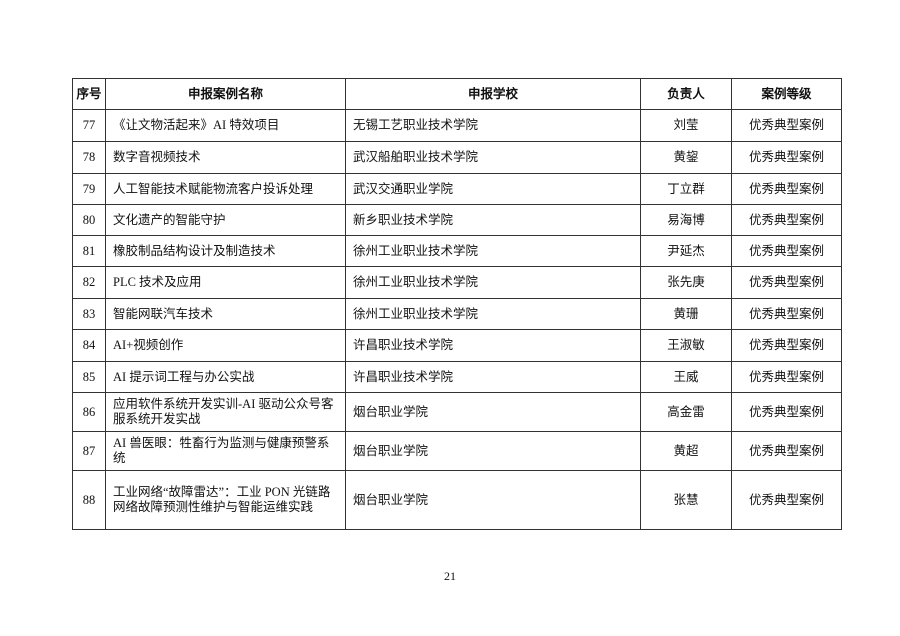 The image size is (900, 636). What do you see at coordinates (225, 377) in the screenshot?
I see `cell-case-name: AI 提示词工程与办公实战` at bounding box center [225, 377].